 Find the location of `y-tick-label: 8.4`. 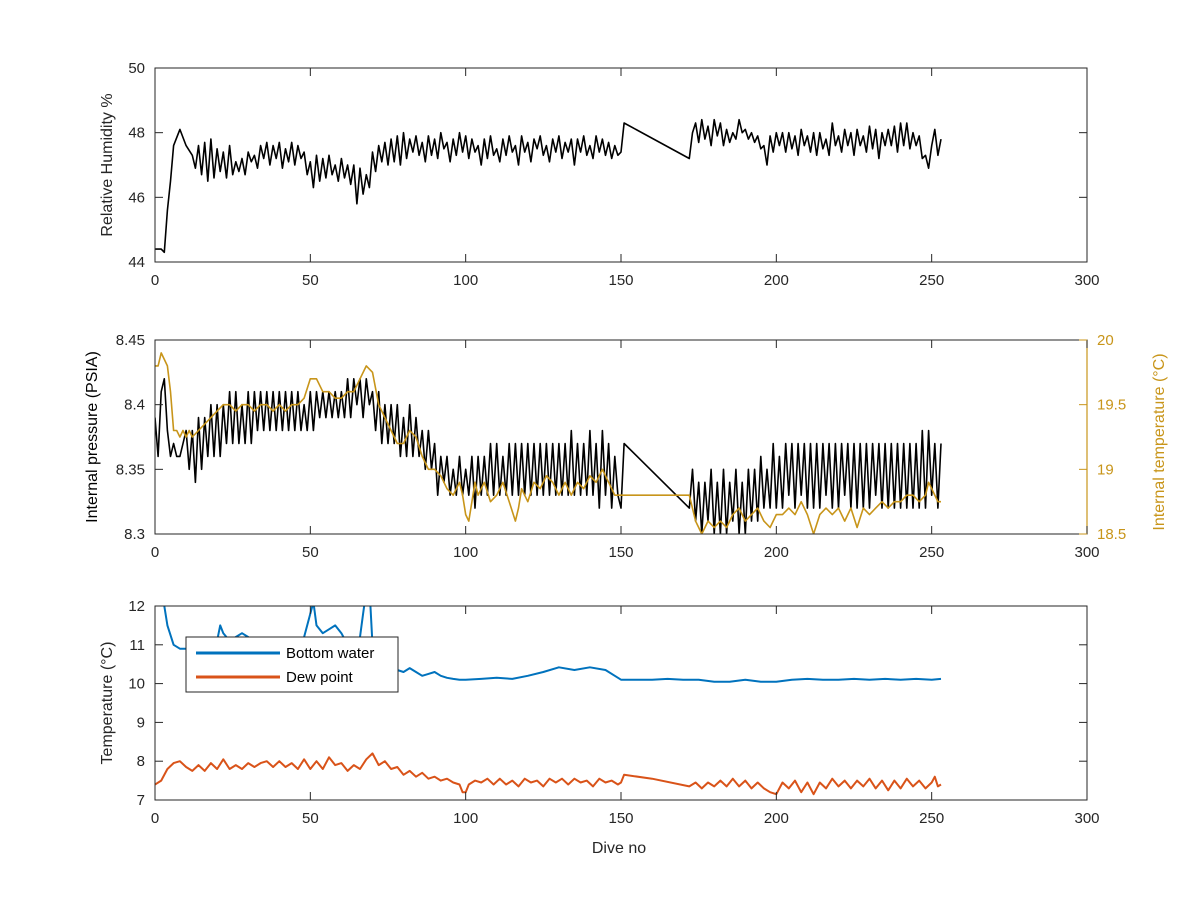

y-tick-label: 8.4 is located at coordinates (134, 405).